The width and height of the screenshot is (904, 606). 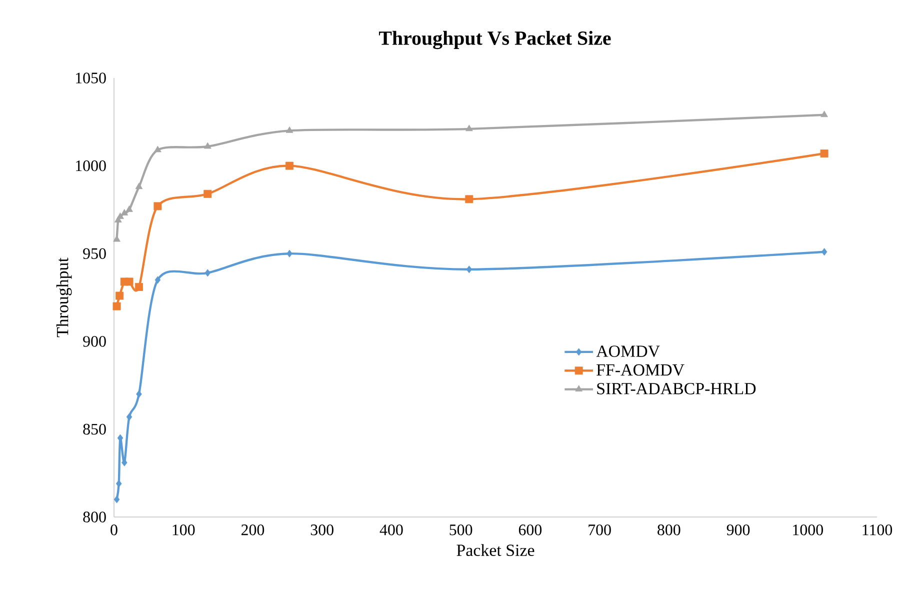 What do you see at coordinates (877, 530) in the screenshot?
I see `x-tick-label: 1100` at bounding box center [877, 530].